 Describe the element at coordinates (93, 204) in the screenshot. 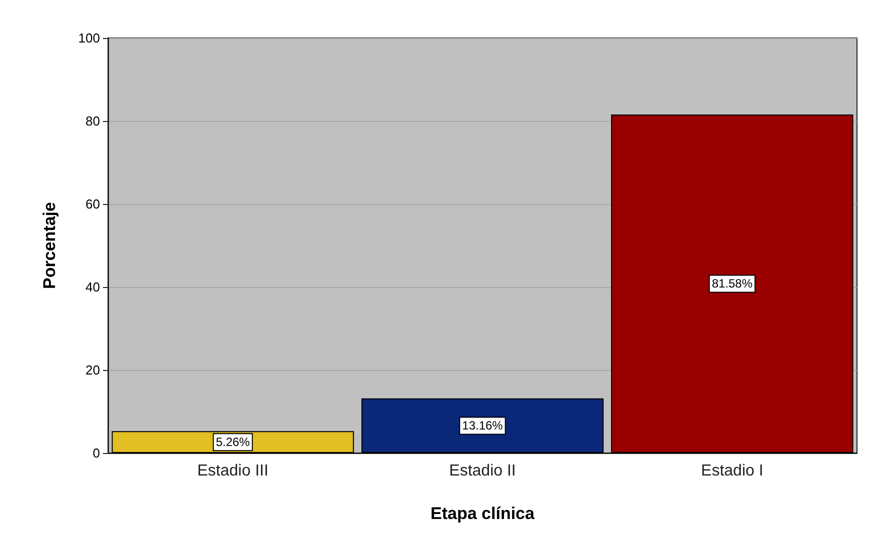

I see `y-tick-label: 60` at that location.